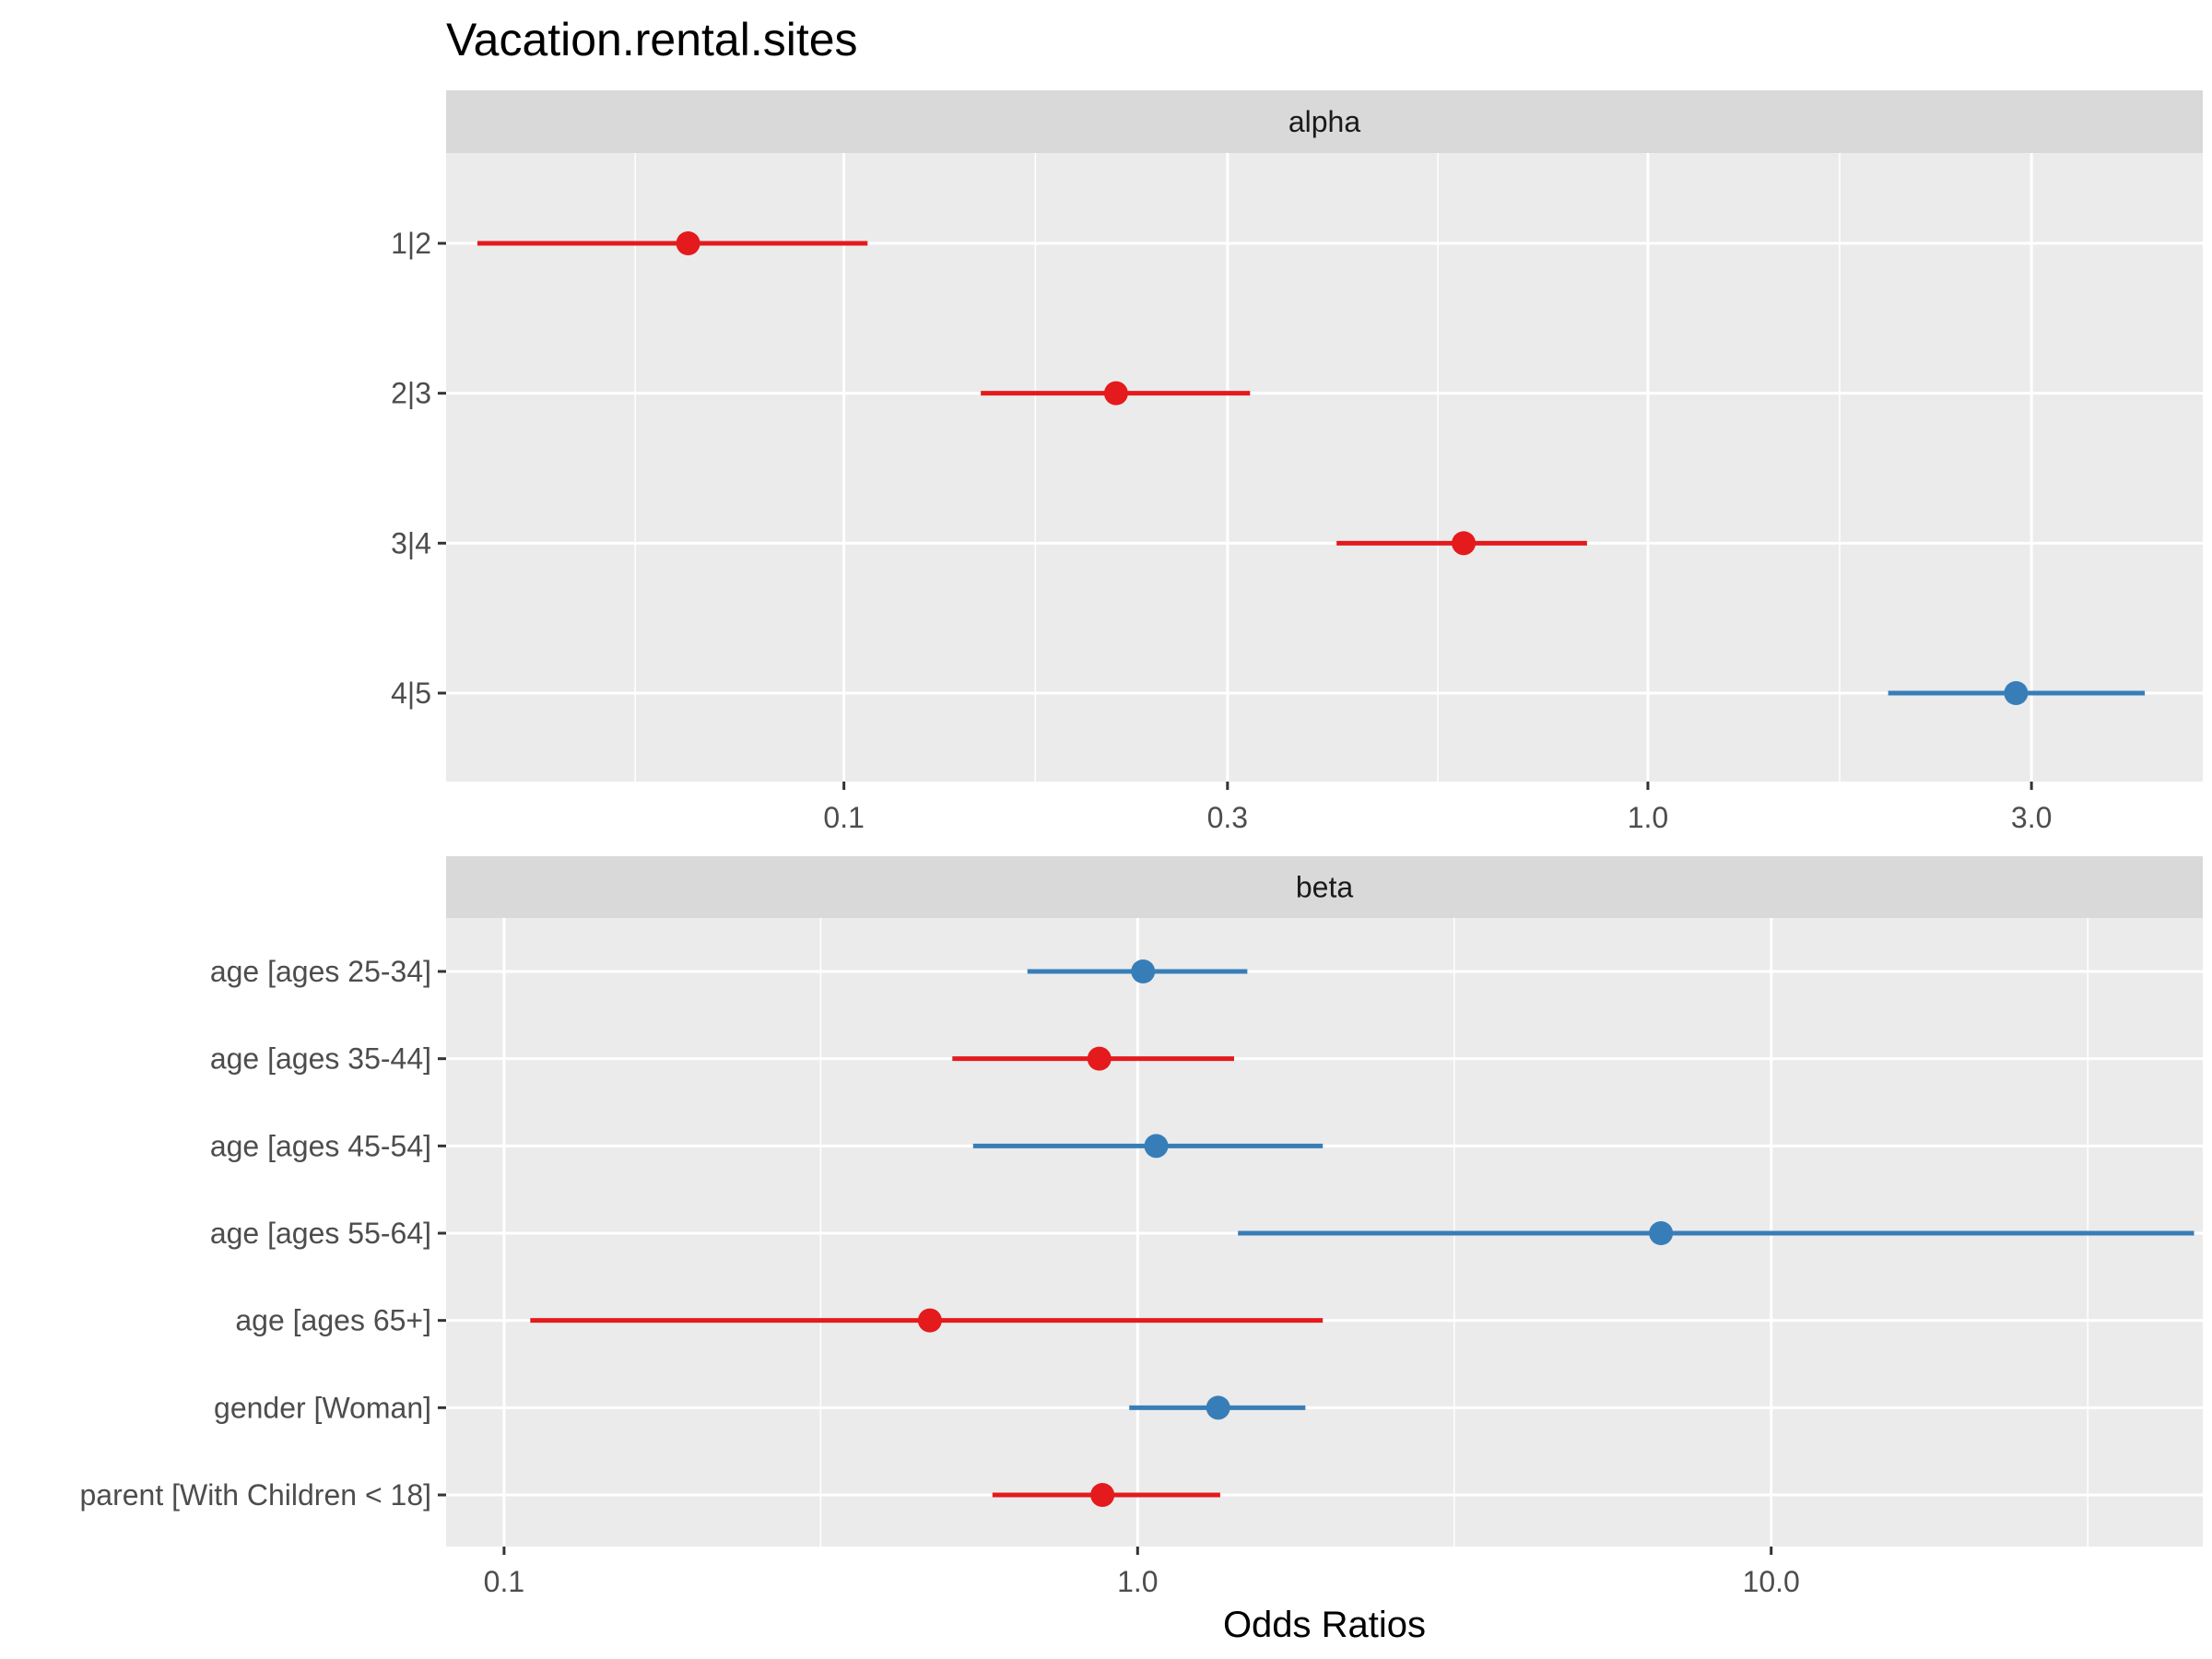  Describe the element at coordinates (652, 39) in the screenshot. I see `chart-title: Vacation.rental.sites` at that location.